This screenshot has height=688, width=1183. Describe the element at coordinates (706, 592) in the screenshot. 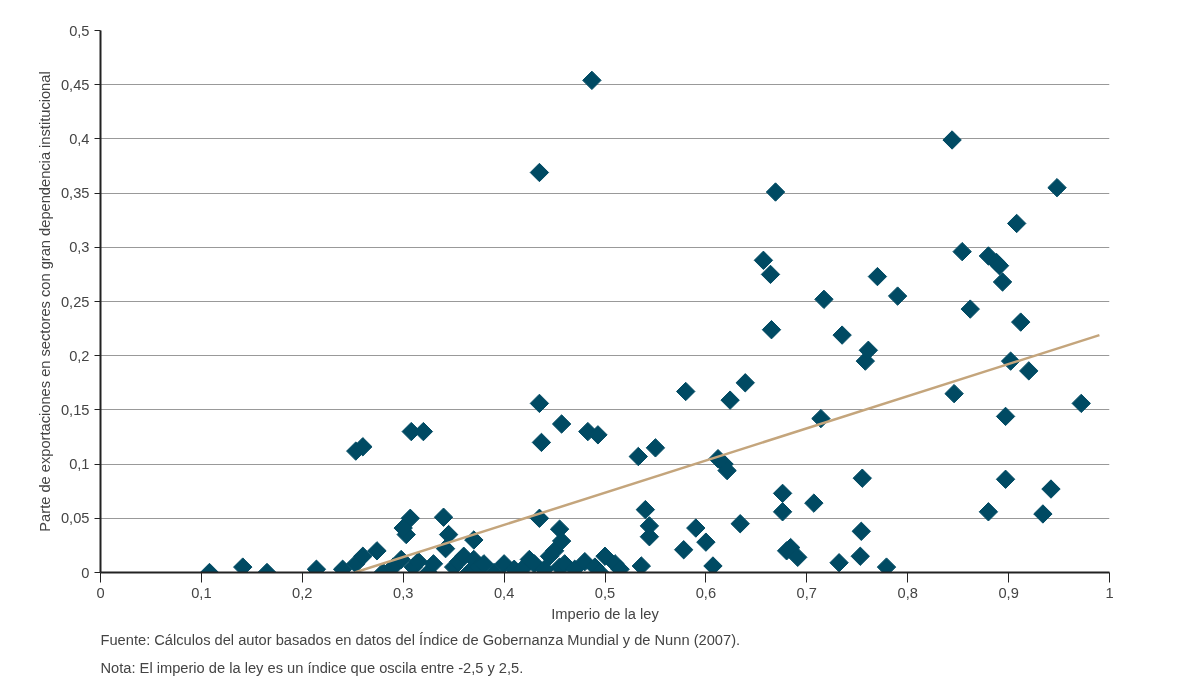

I see `x-tick-label: 0,6` at that location.